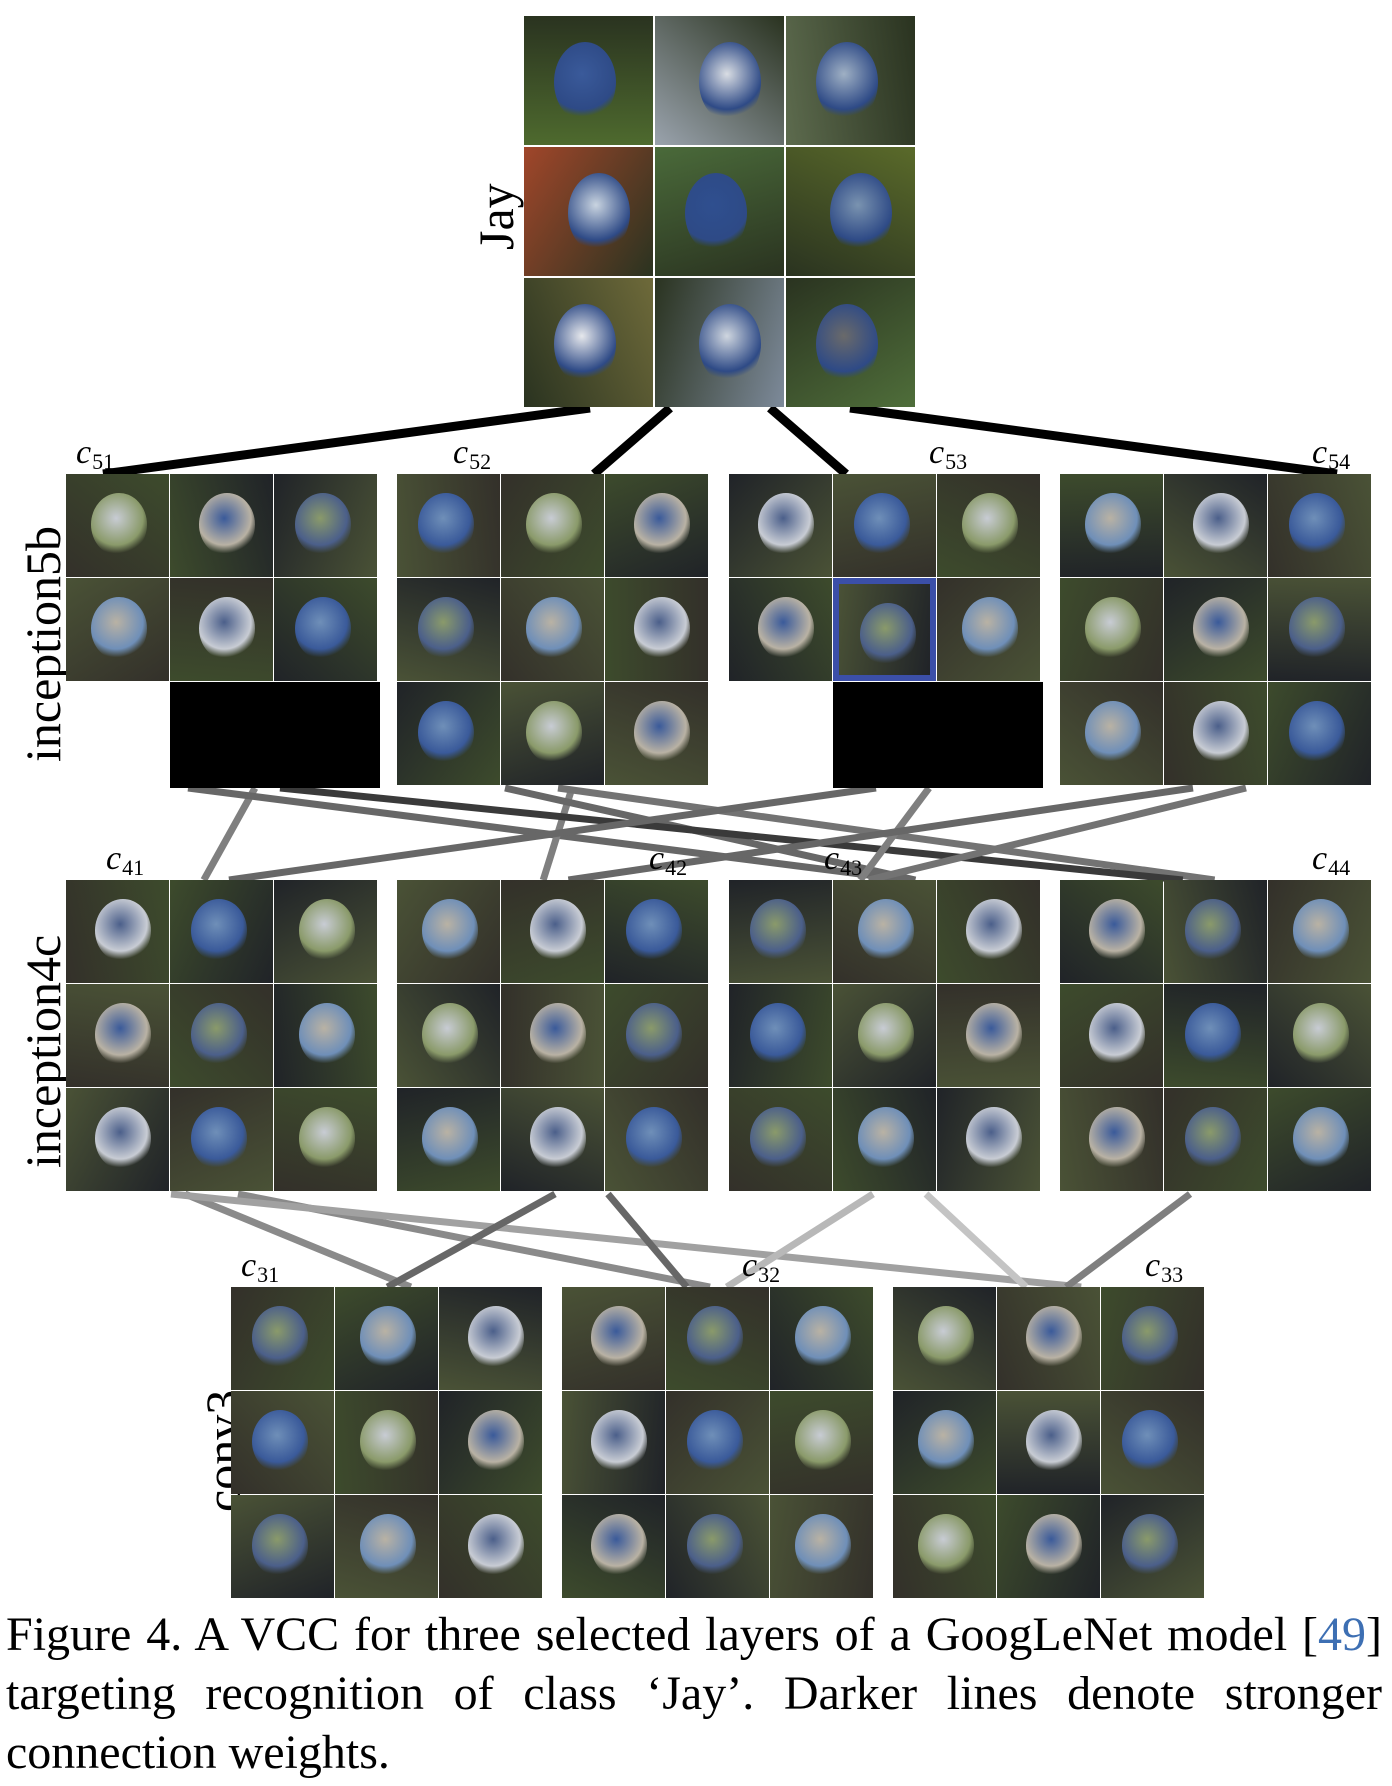  I want to click on concept-grid-c54, so click(1217, 631).